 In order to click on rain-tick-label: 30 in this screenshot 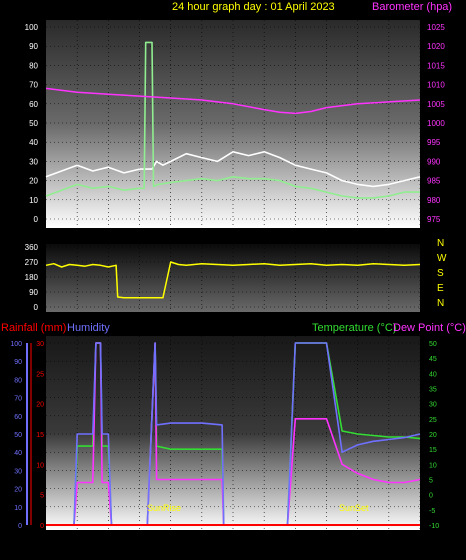, I will do `click(40, 344)`.